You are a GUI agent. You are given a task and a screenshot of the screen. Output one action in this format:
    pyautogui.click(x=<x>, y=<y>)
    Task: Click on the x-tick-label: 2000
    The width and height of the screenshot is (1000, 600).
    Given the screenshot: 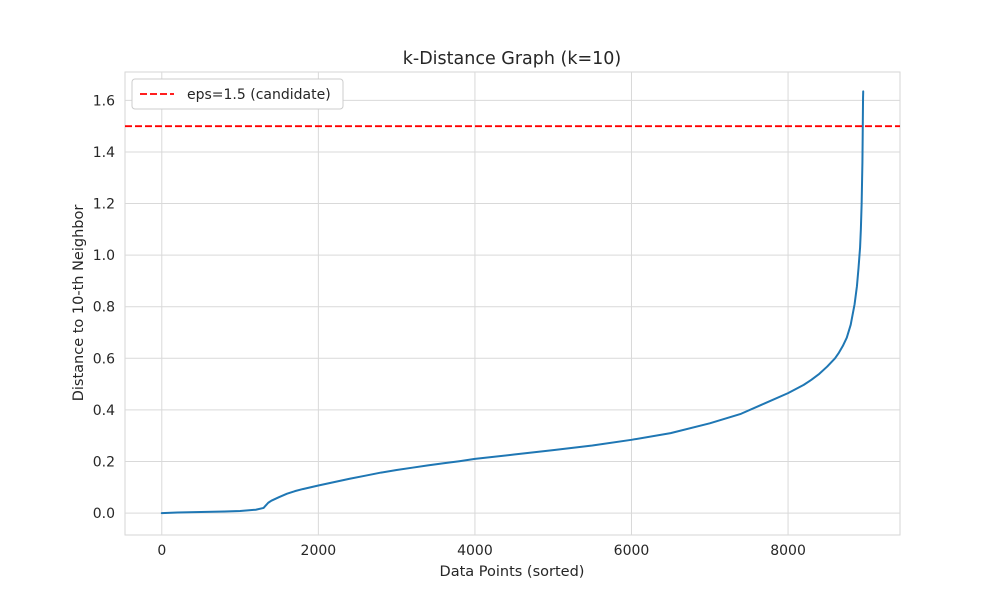 What is the action you would take?
    pyautogui.click(x=319, y=551)
    